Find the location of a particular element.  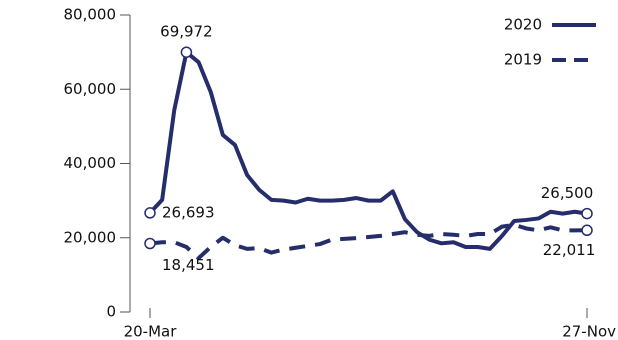

x-tick-label: 20-Mar is located at coordinates (151, 331).